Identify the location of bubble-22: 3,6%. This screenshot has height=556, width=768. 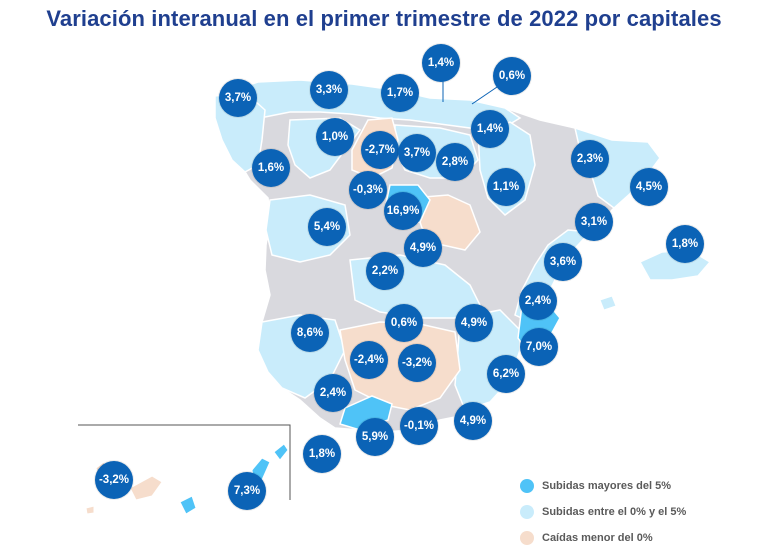
(563, 262).